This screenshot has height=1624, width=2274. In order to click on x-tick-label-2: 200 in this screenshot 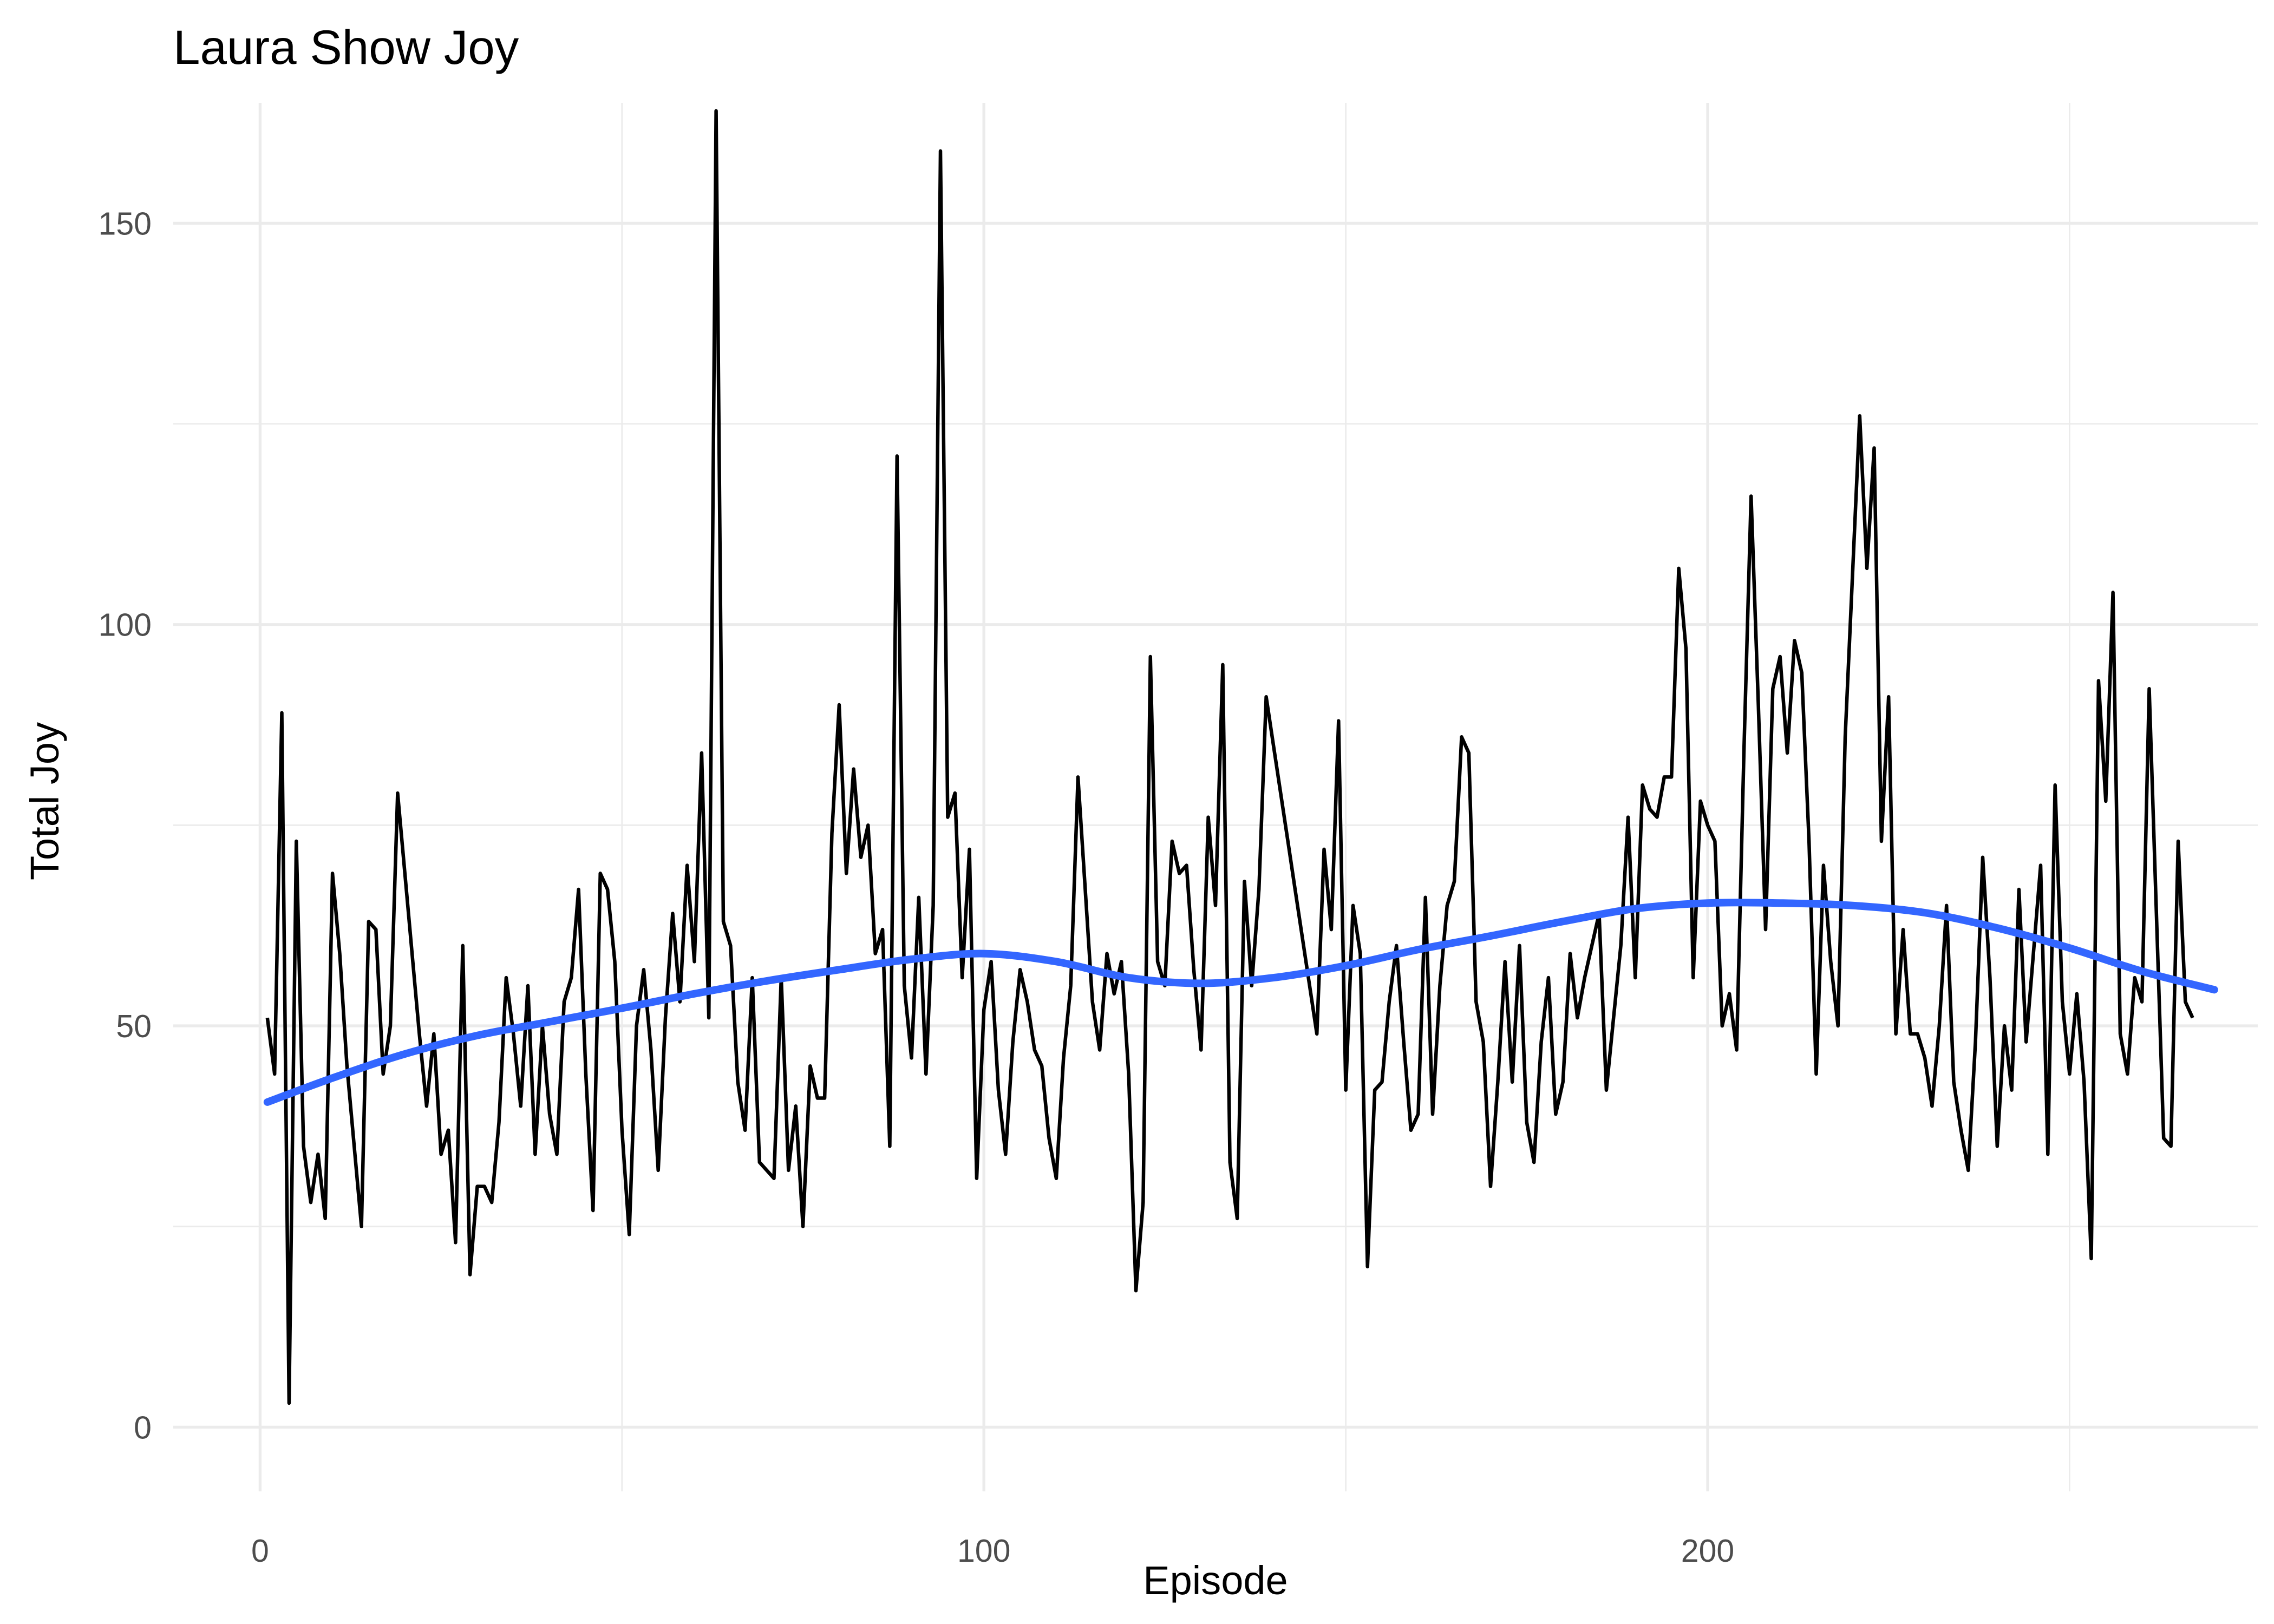, I will do `click(1708, 1551)`.